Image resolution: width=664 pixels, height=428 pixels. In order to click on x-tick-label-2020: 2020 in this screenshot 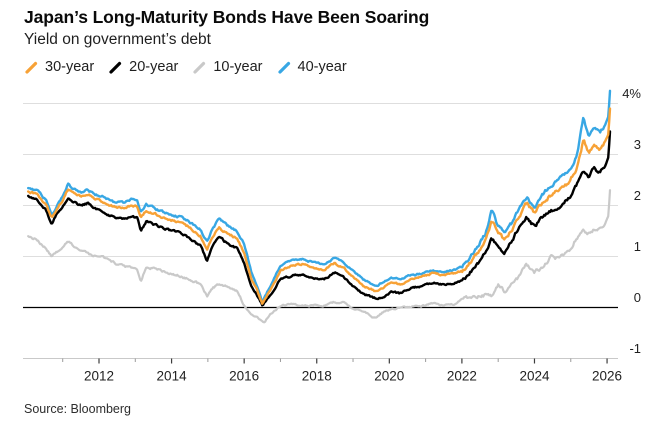, I will do `click(389, 376)`.